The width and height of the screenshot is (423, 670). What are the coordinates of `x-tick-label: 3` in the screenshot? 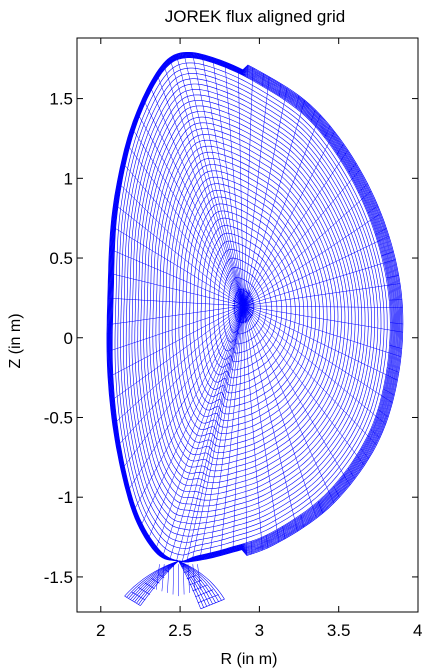 It's located at (259, 630).